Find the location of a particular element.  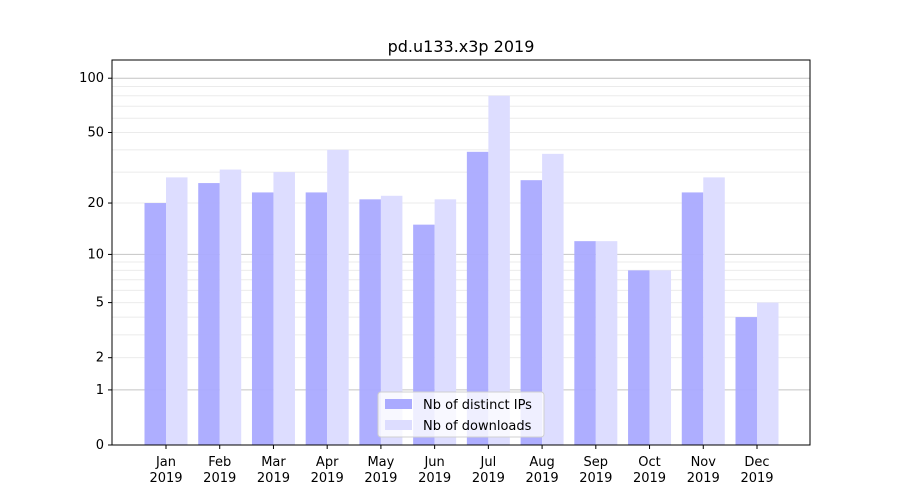

x-tick-label: Dec 2019 is located at coordinates (756, 470).